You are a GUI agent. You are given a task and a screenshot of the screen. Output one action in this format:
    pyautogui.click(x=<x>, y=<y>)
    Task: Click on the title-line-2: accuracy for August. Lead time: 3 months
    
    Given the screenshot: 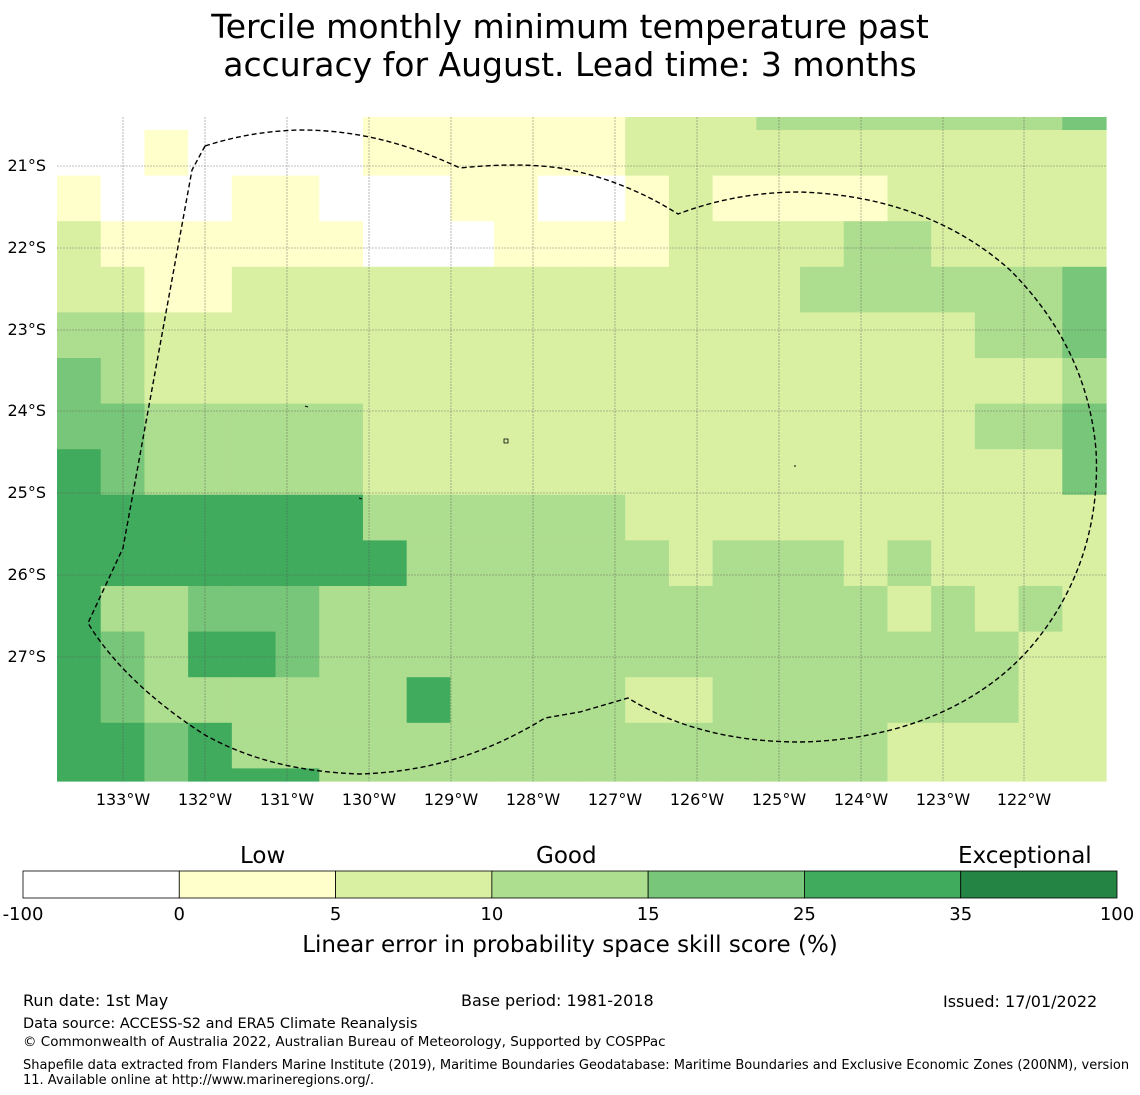 What is the action you would take?
    pyautogui.click(x=570, y=64)
    